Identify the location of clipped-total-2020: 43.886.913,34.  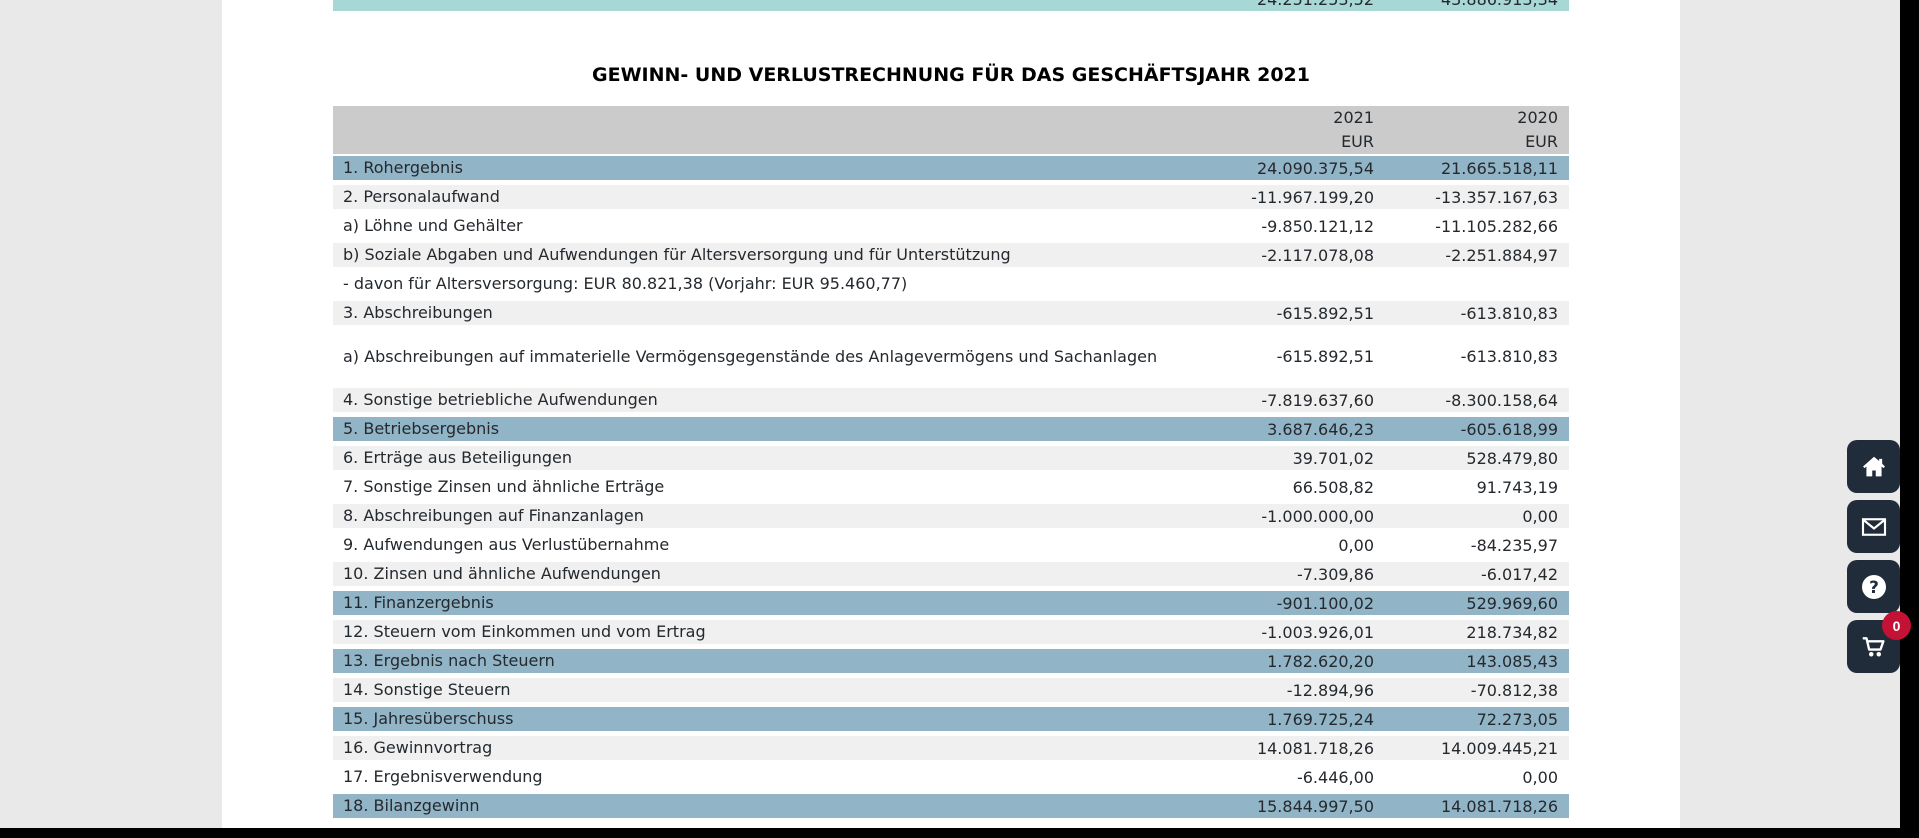
(1466, 4).